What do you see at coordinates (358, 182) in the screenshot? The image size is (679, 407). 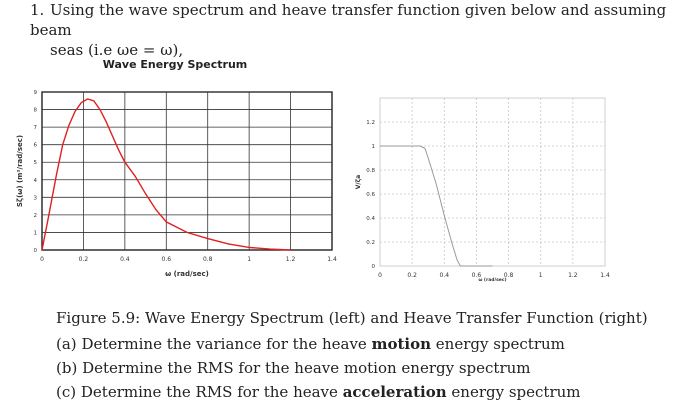 I see `y-axis-label: V/ζa` at bounding box center [358, 182].